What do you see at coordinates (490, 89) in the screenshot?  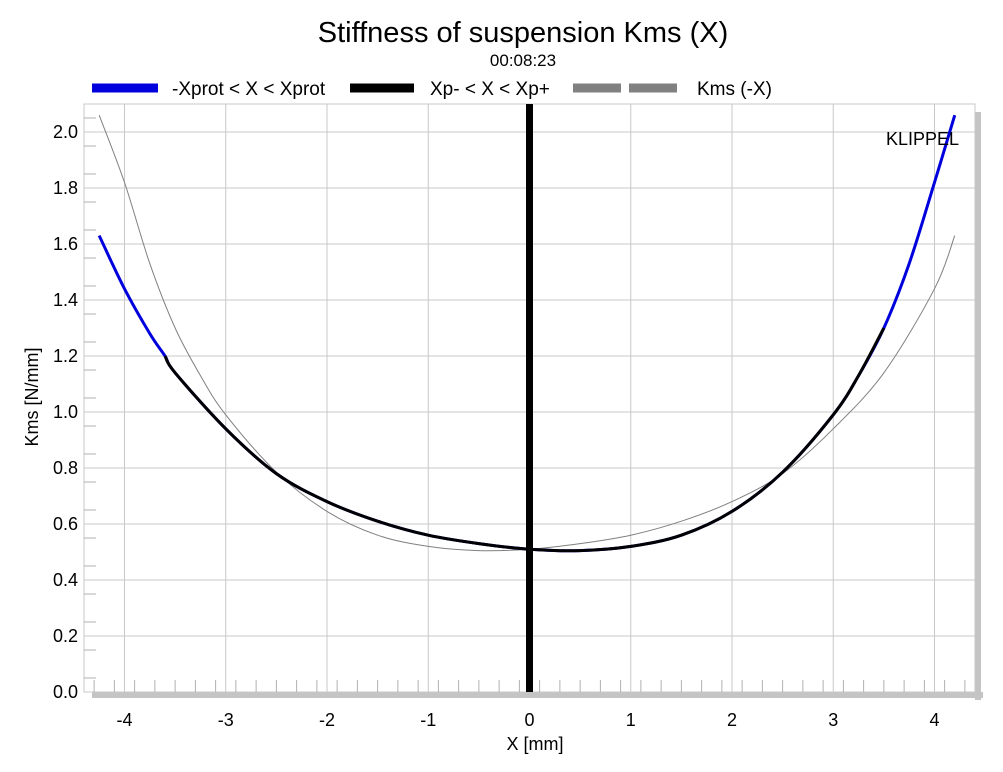 I see `legend-label: Xp- < X < Xp+` at bounding box center [490, 89].